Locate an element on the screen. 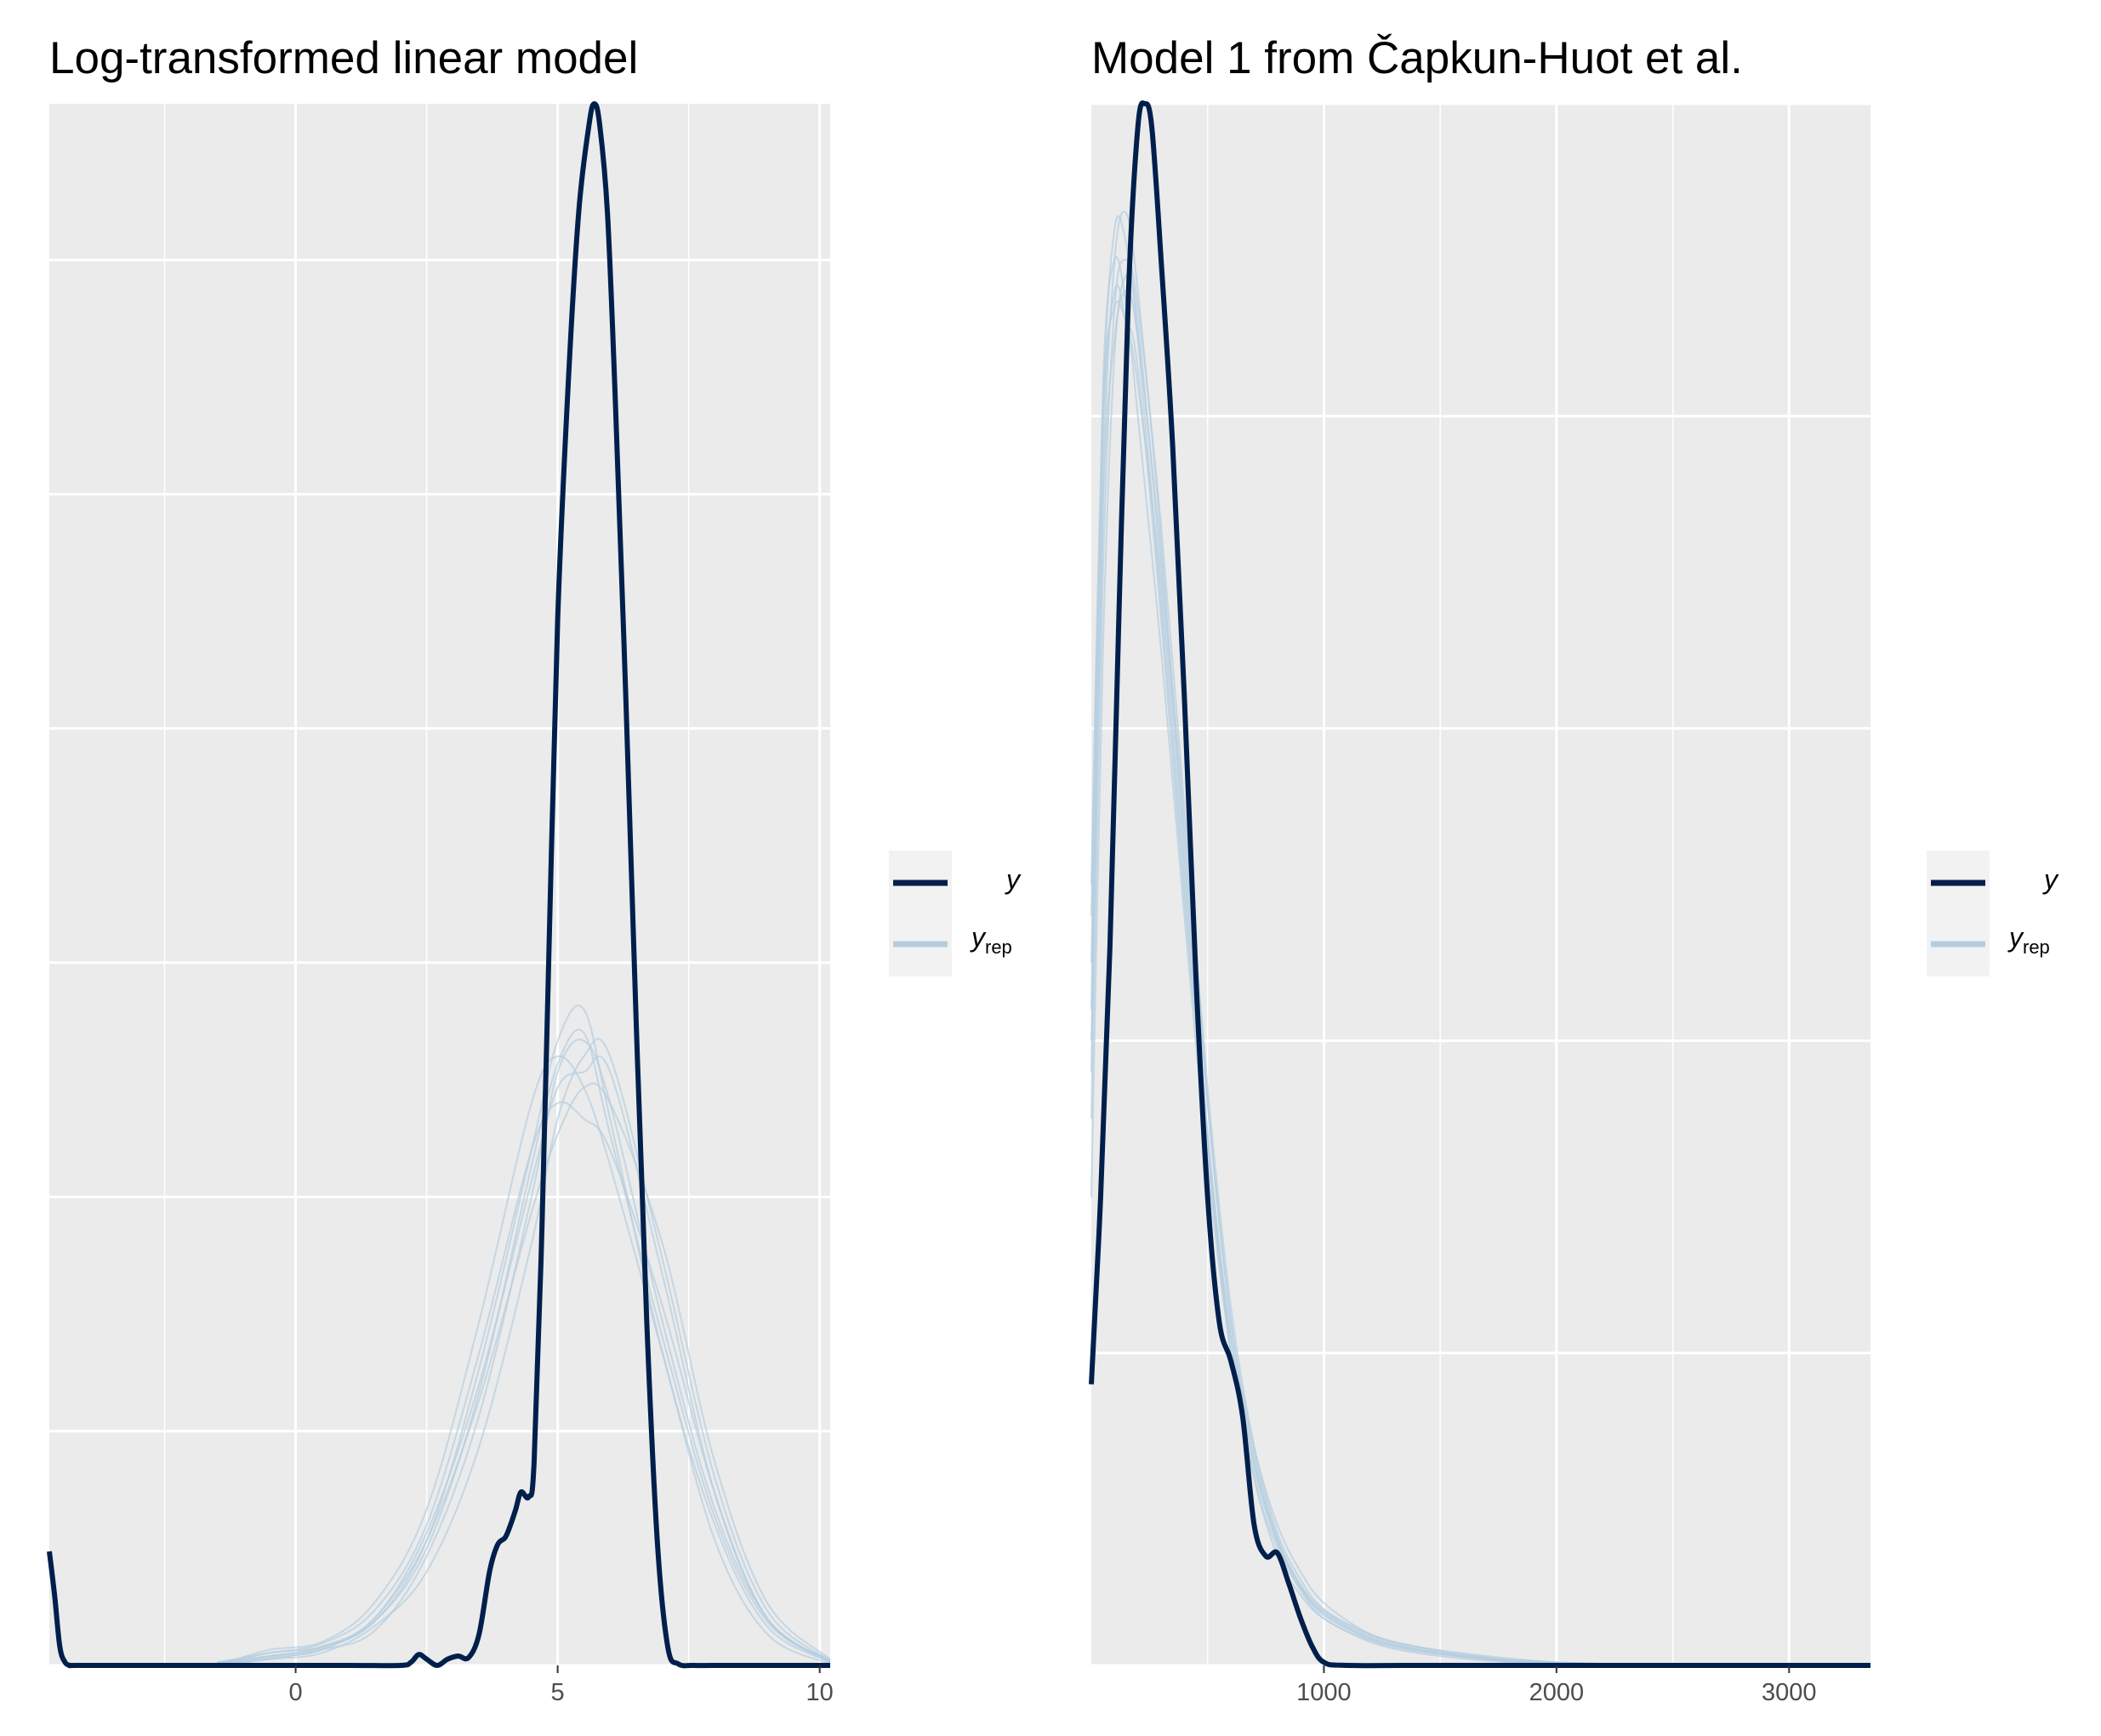 The image size is (2101, 1736). panel-2-title: Model 1 from Čapkun-Huot et al. is located at coordinates (1417, 58).